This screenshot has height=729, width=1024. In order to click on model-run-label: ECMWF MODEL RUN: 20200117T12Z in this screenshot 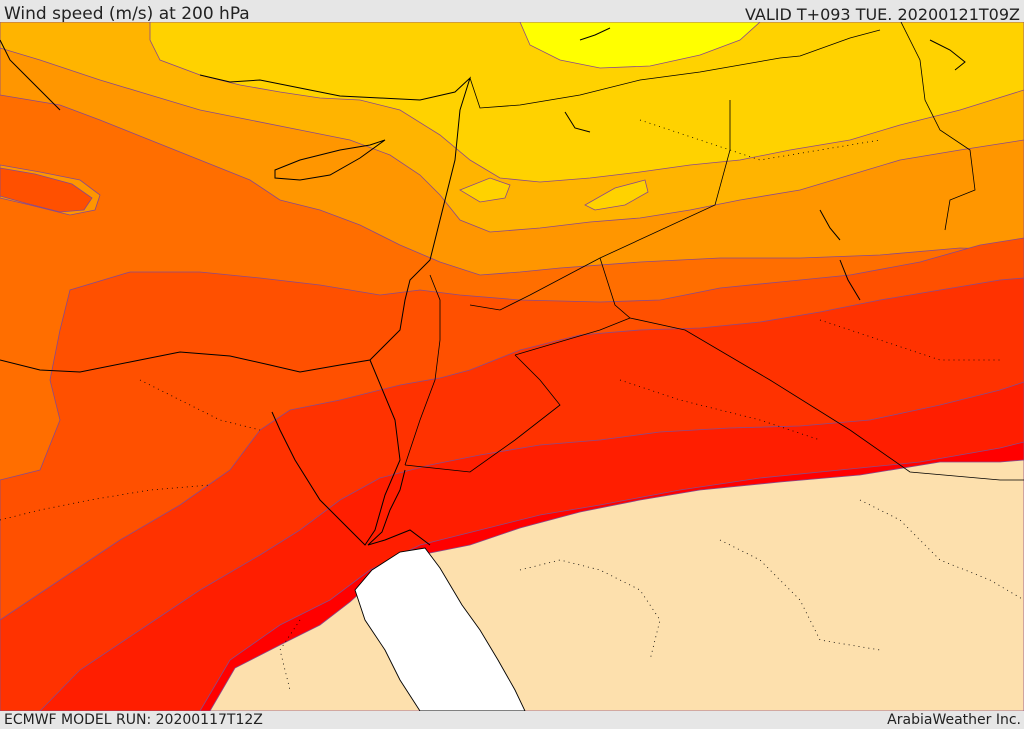, I will do `click(133, 720)`.